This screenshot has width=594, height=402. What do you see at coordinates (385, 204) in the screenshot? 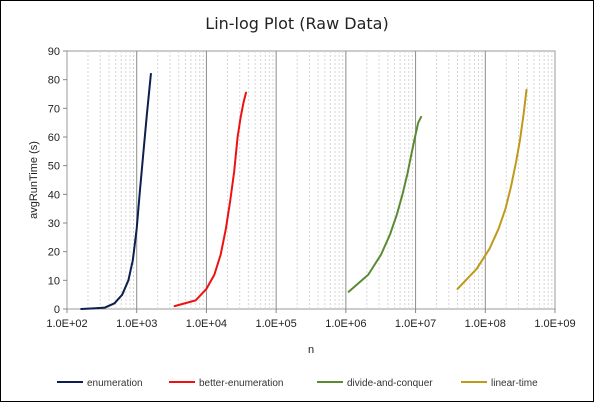
I see `series-line-divide-and-conquer` at bounding box center [385, 204].